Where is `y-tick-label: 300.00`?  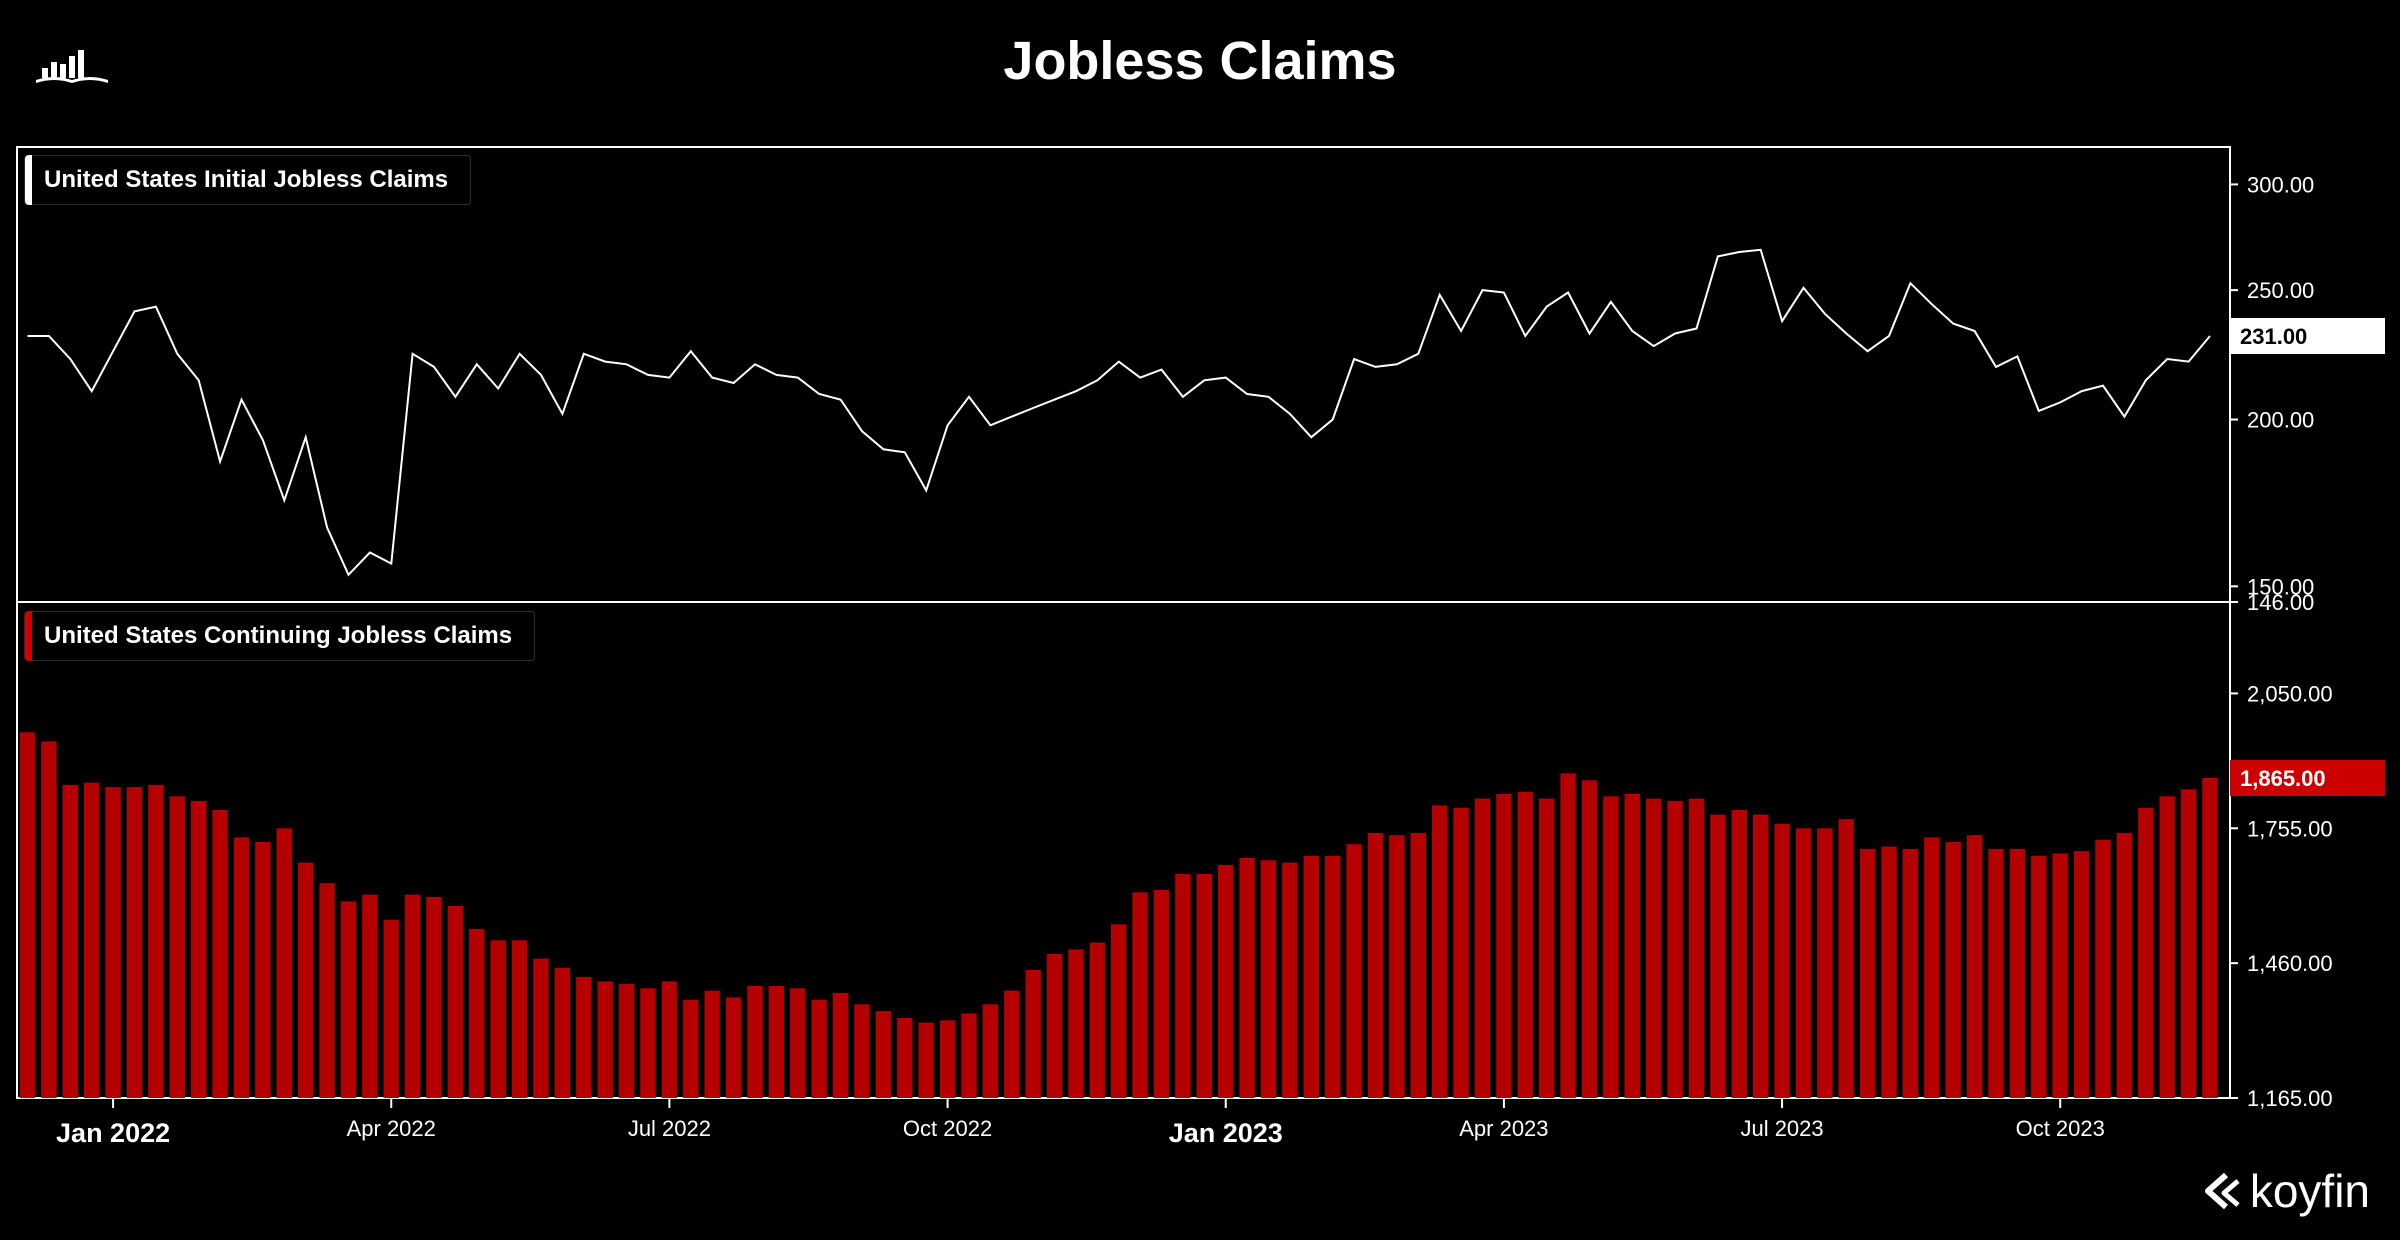 y-tick-label: 300.00 is located at coordinates (2280, 184).